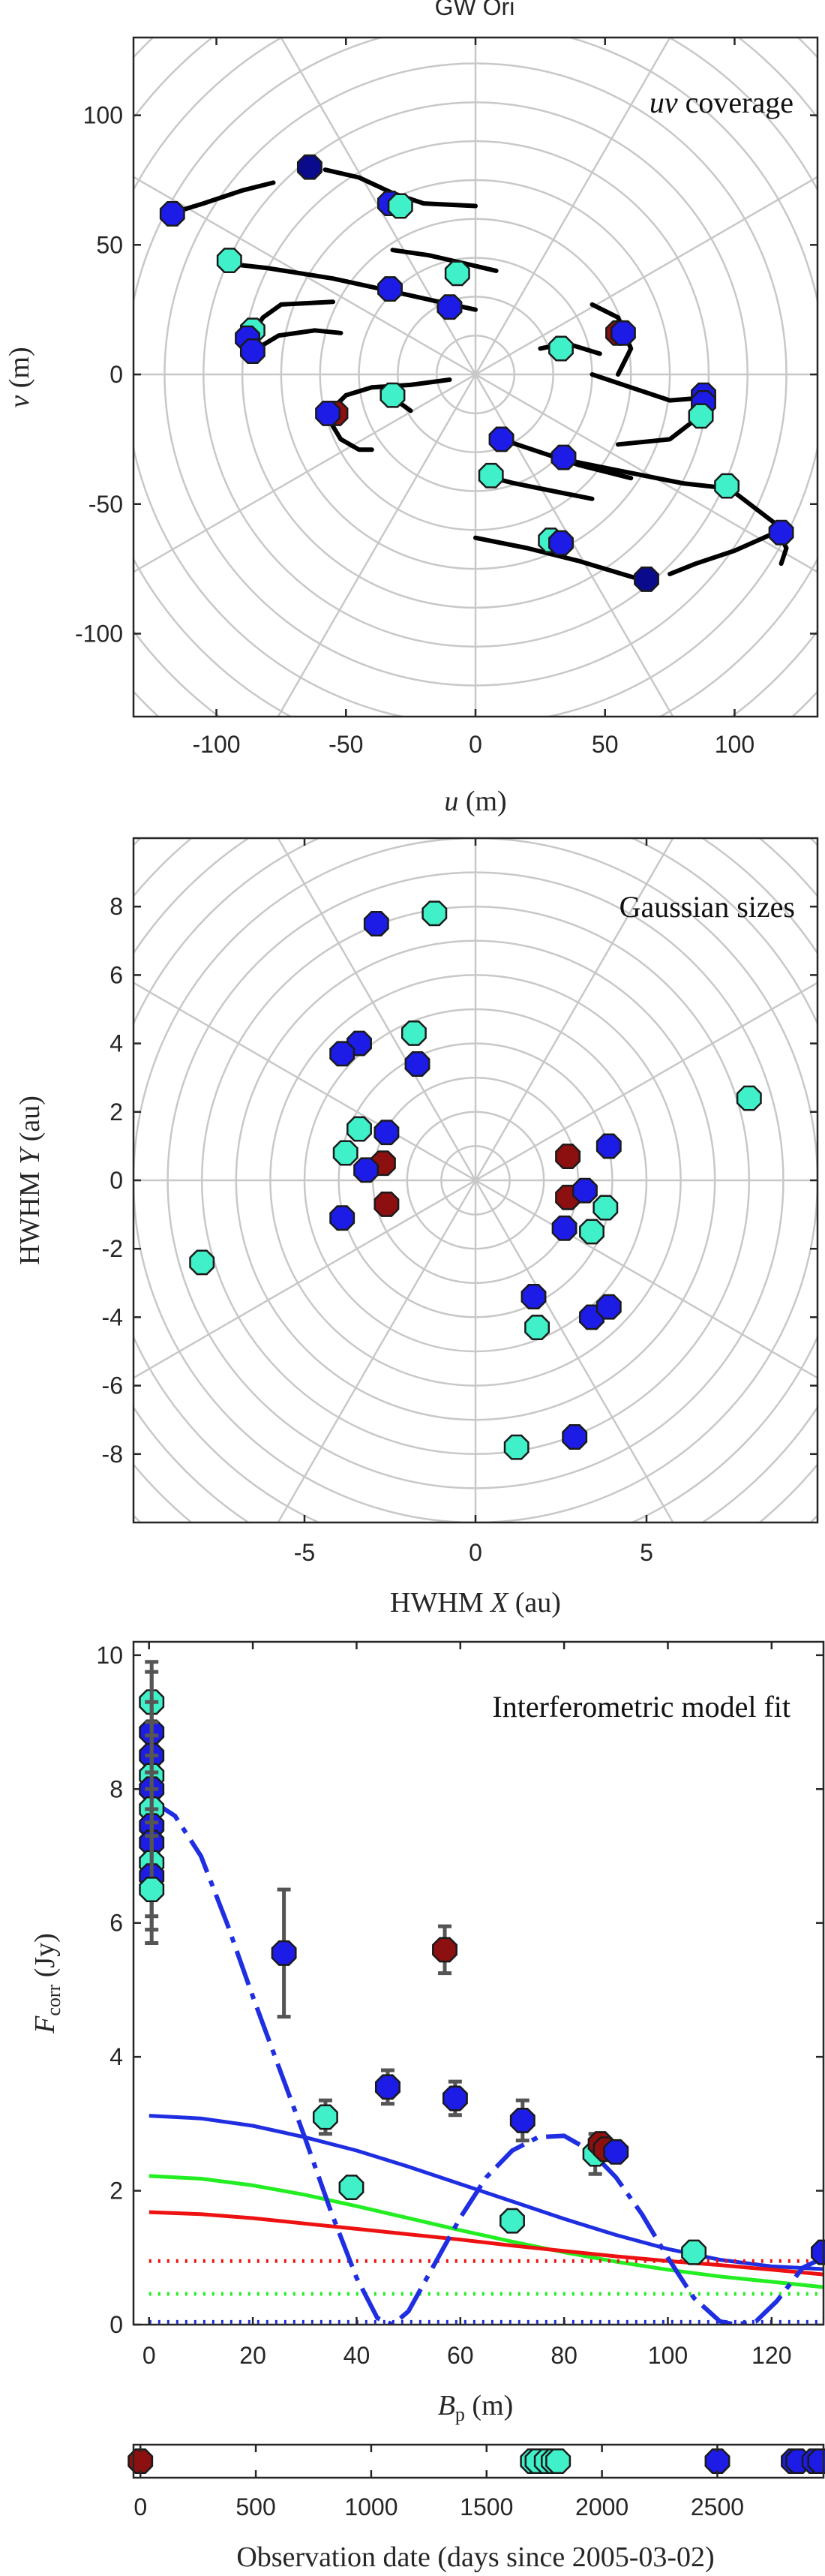 This screenshot has width=825, height=2576. What do you see at coordinates (116, 374) in the screenshot?
I see `y-tick-label: 0` at bounding box center [116, 374].